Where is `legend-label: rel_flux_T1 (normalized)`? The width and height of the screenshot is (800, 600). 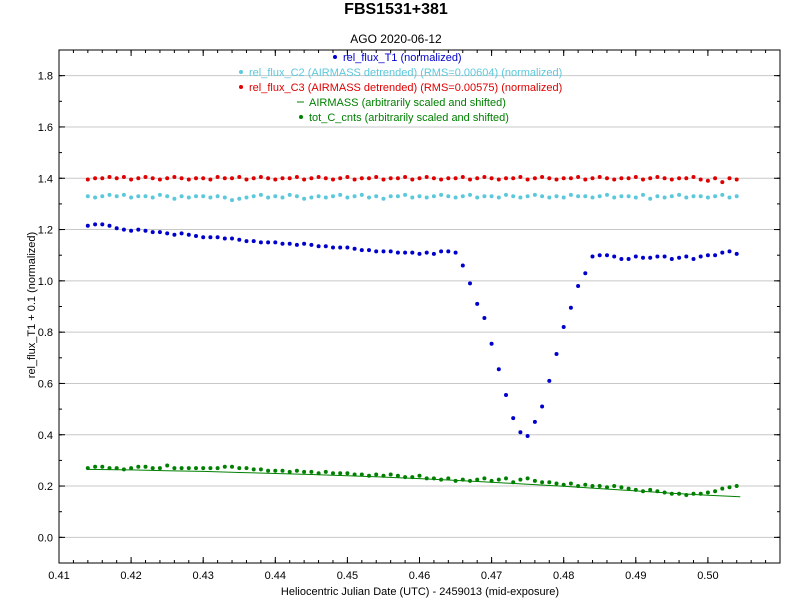
legend-label: rel_flux_T1 (normalized) is located at coordinates (402, 58).